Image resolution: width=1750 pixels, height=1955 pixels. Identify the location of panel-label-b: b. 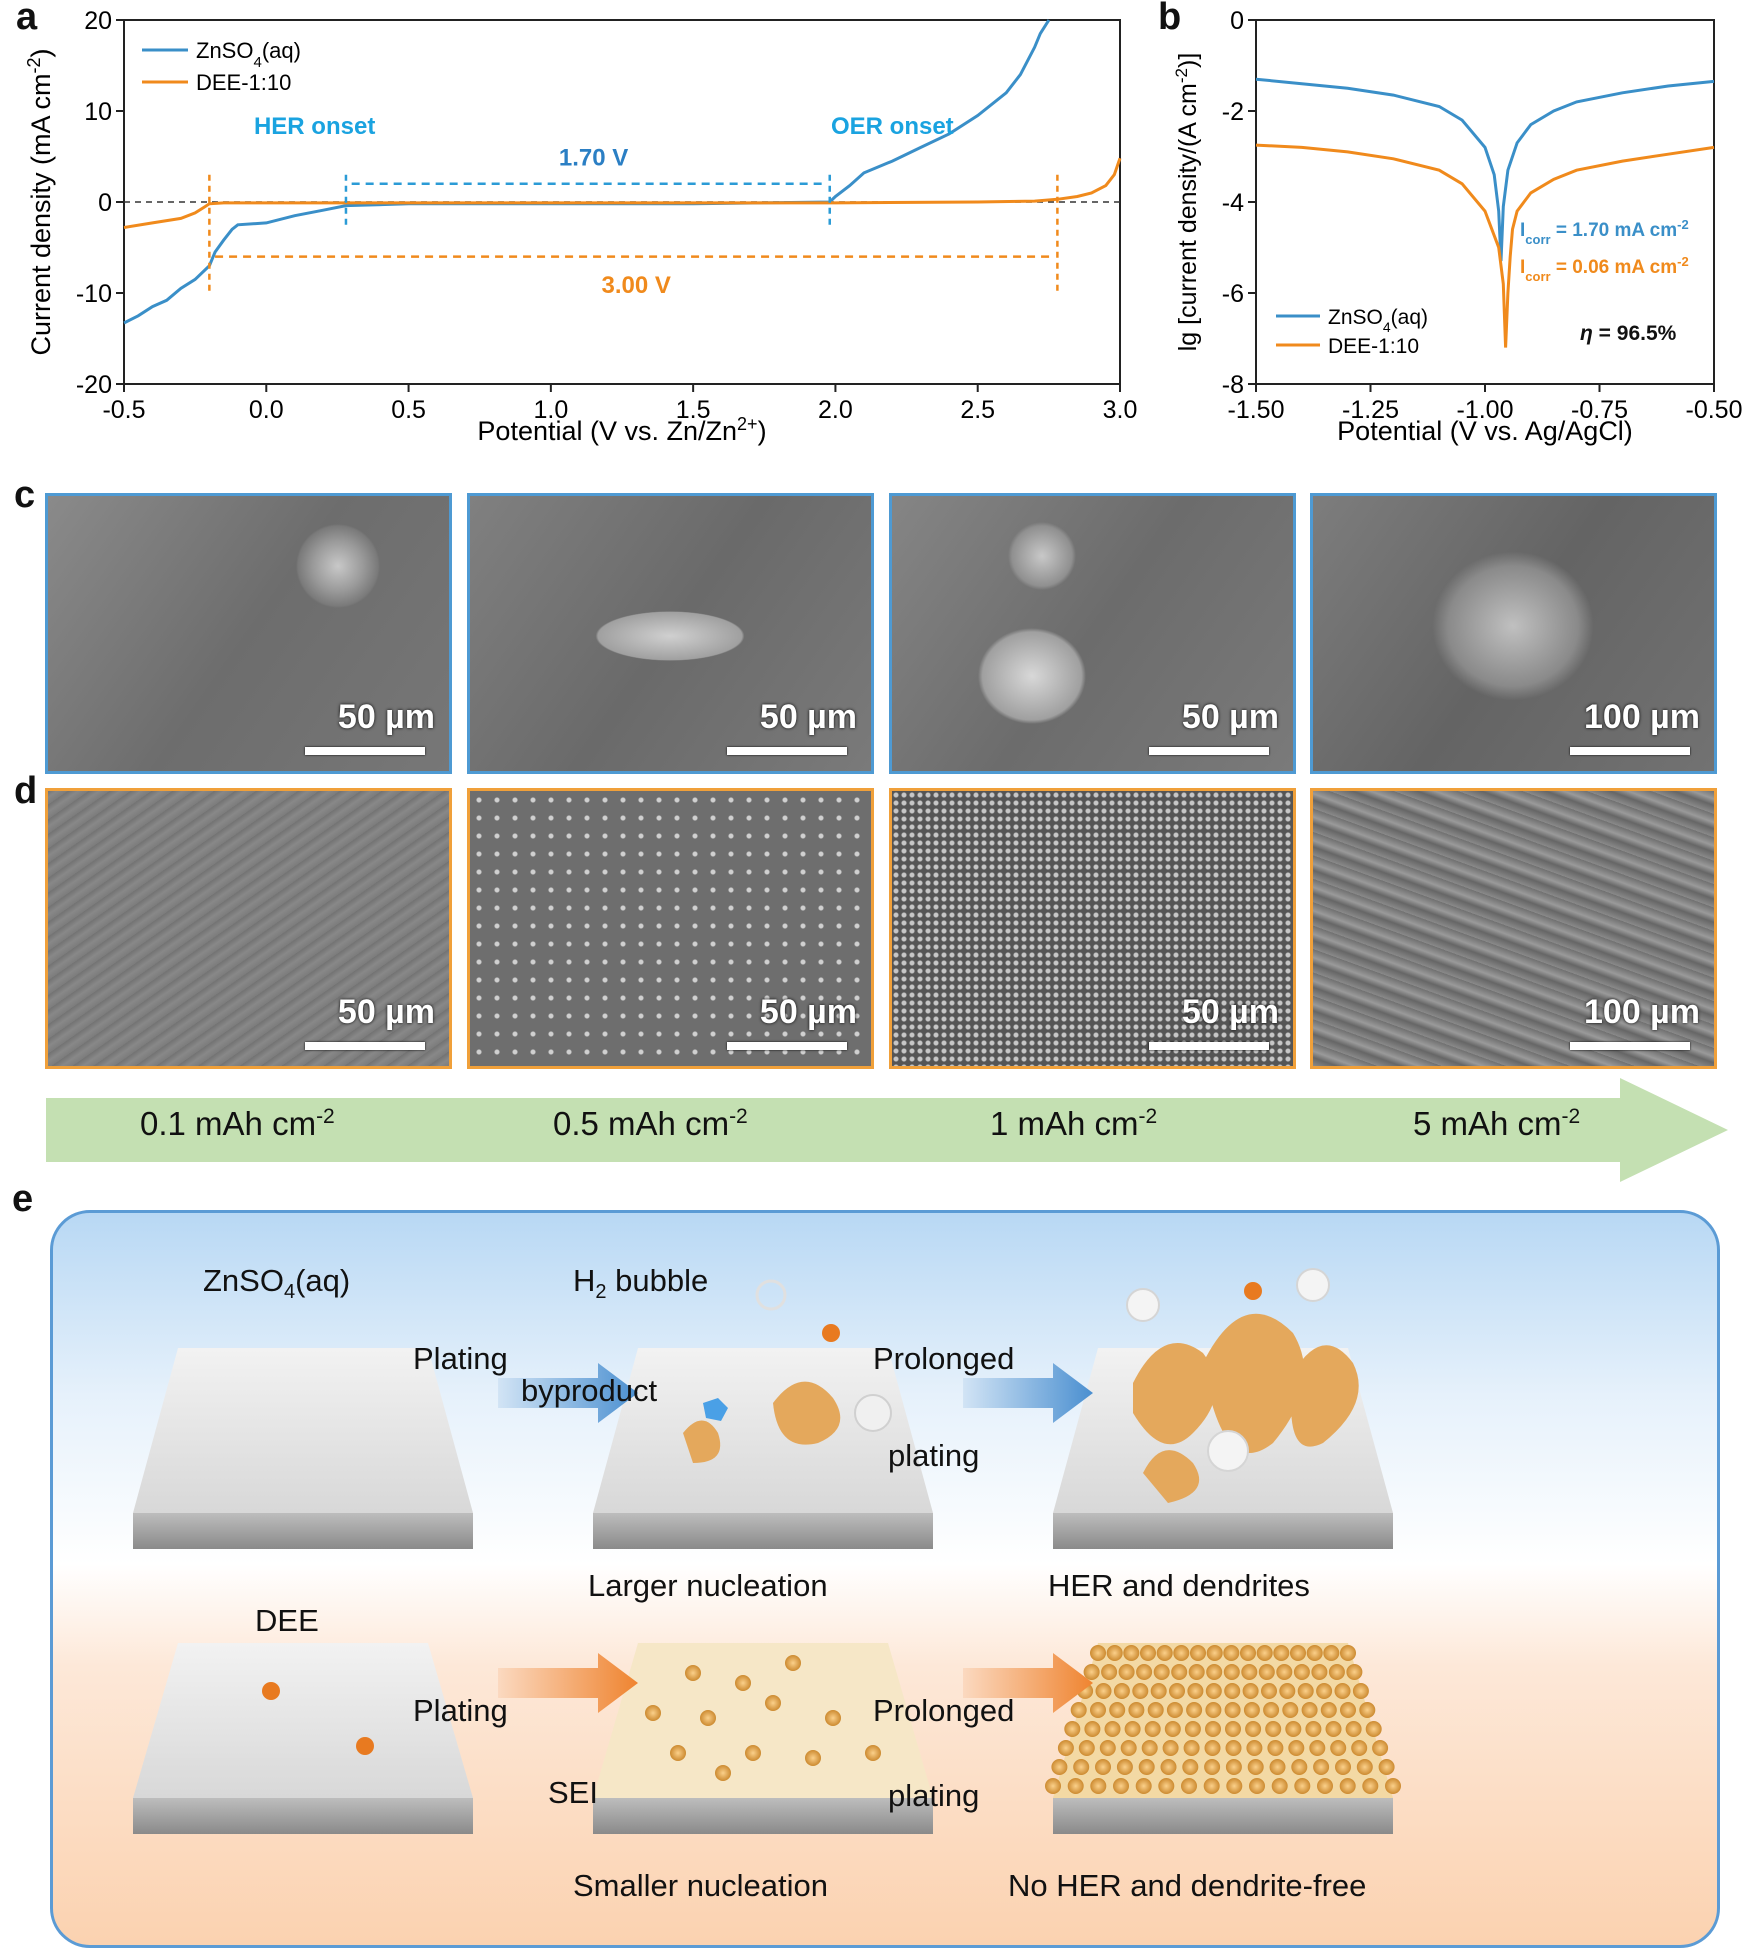
(1170, 19).